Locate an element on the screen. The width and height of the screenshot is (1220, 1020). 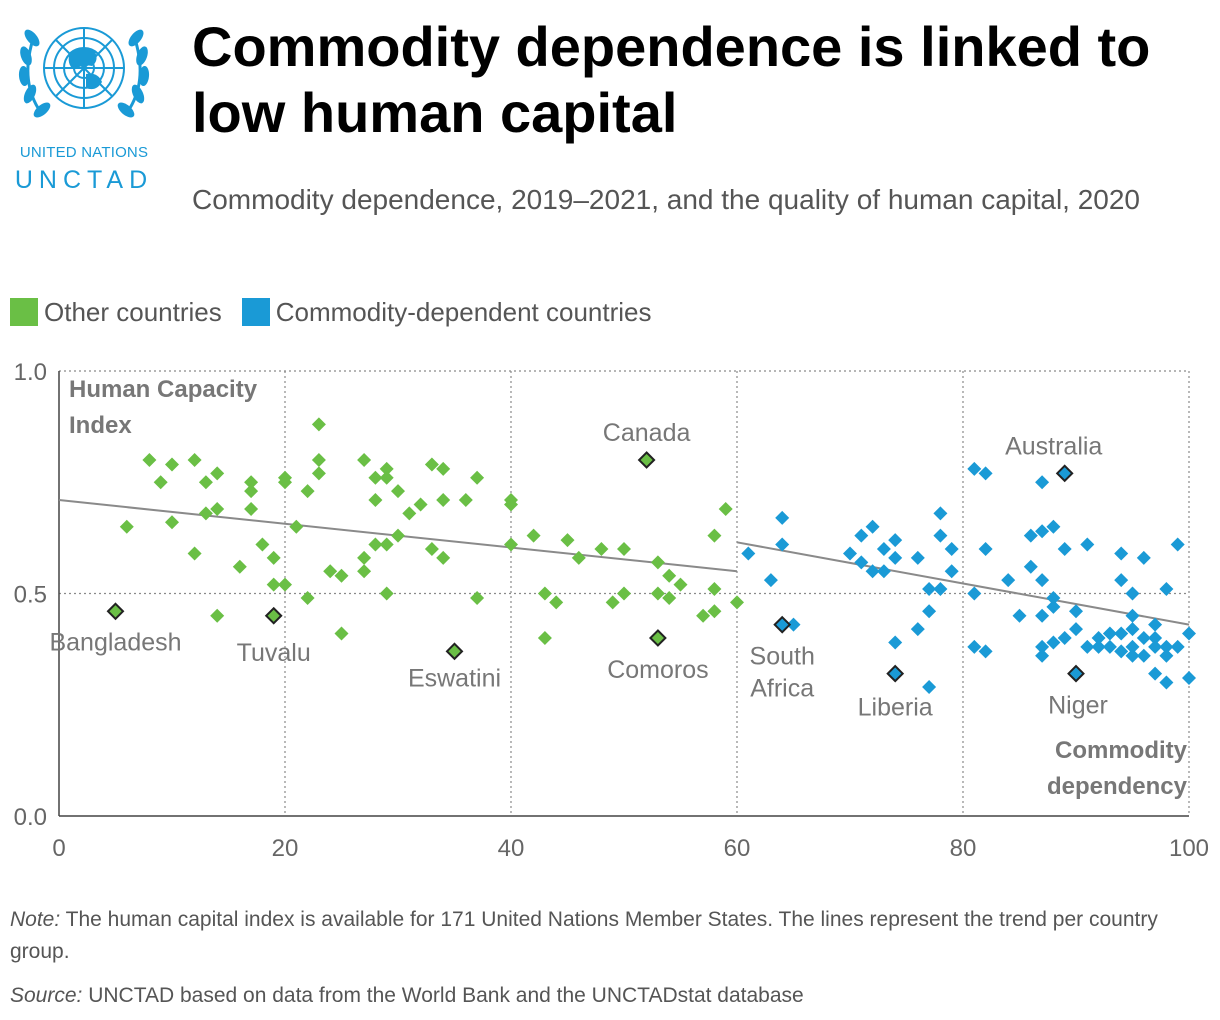
country-label: Eswatini is located at coordinates (454, 678).